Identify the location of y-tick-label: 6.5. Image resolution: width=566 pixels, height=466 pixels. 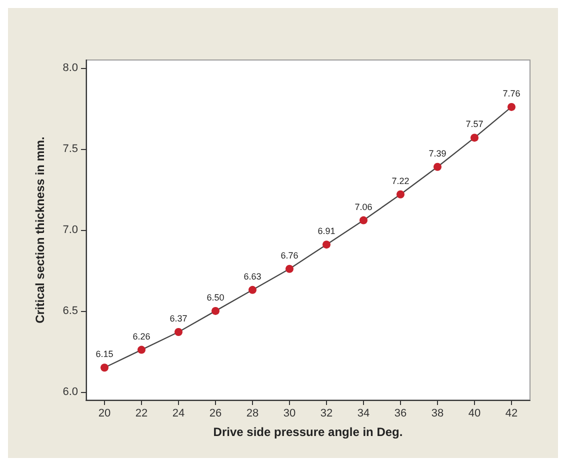
(70, 310).